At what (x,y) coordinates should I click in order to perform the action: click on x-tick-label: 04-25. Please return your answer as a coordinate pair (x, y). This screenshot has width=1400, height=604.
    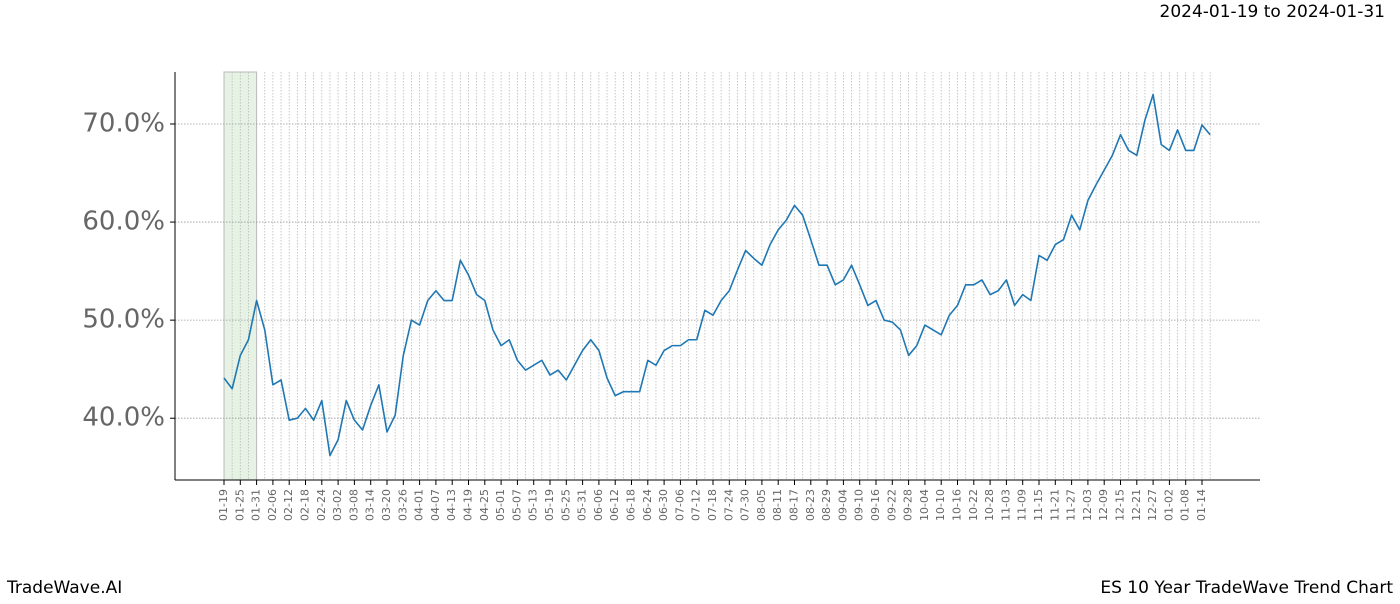
    Looking at the image, I should click on (484, 505).